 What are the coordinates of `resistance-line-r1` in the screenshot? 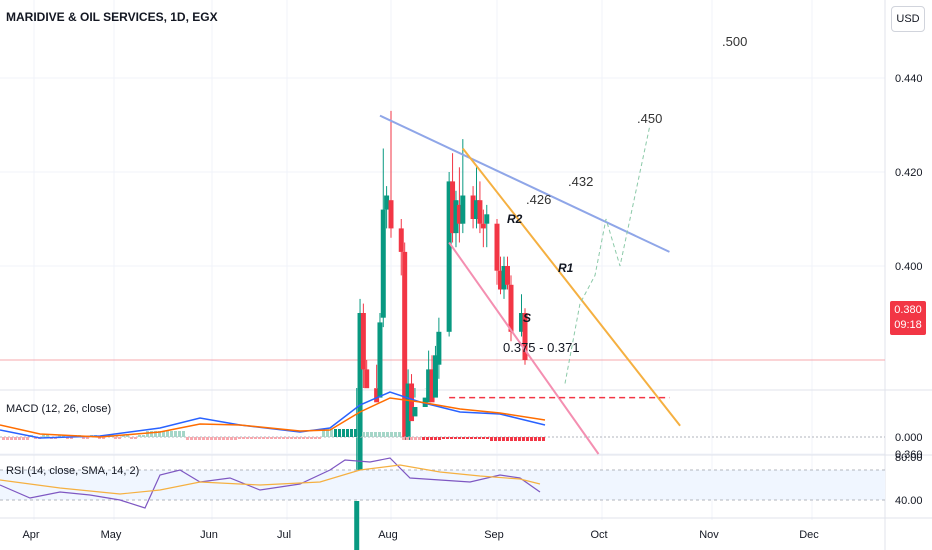 It's located at (571, 287).